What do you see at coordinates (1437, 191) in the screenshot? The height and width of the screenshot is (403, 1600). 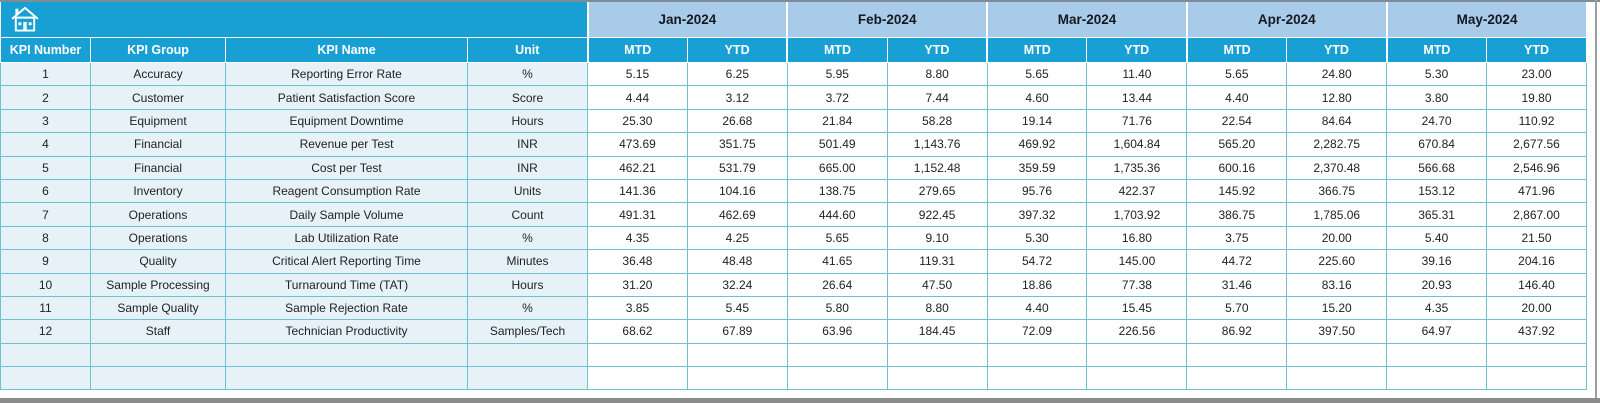 I see `value-cell: 153.12` at bounding box center [1437, 191].